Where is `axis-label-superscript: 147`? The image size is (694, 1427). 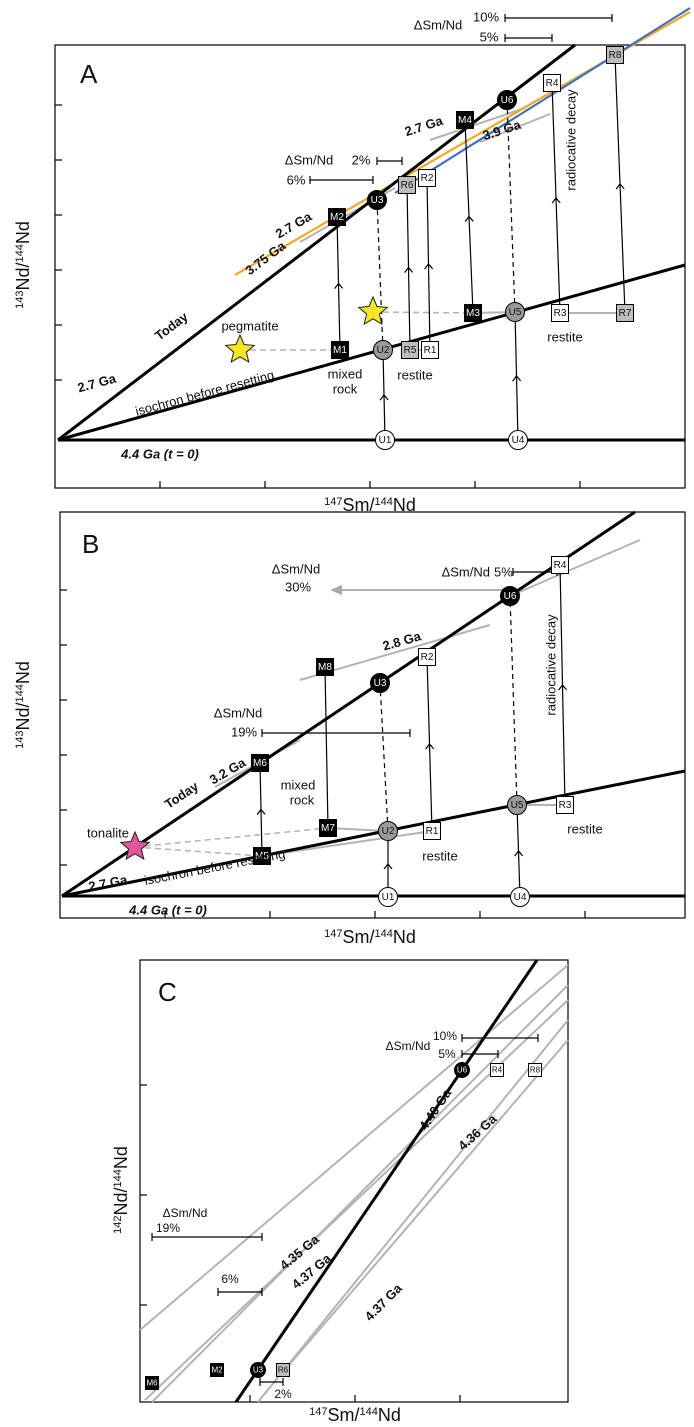 axis-label-superscript: 147 is located at coordinates (333, 502).